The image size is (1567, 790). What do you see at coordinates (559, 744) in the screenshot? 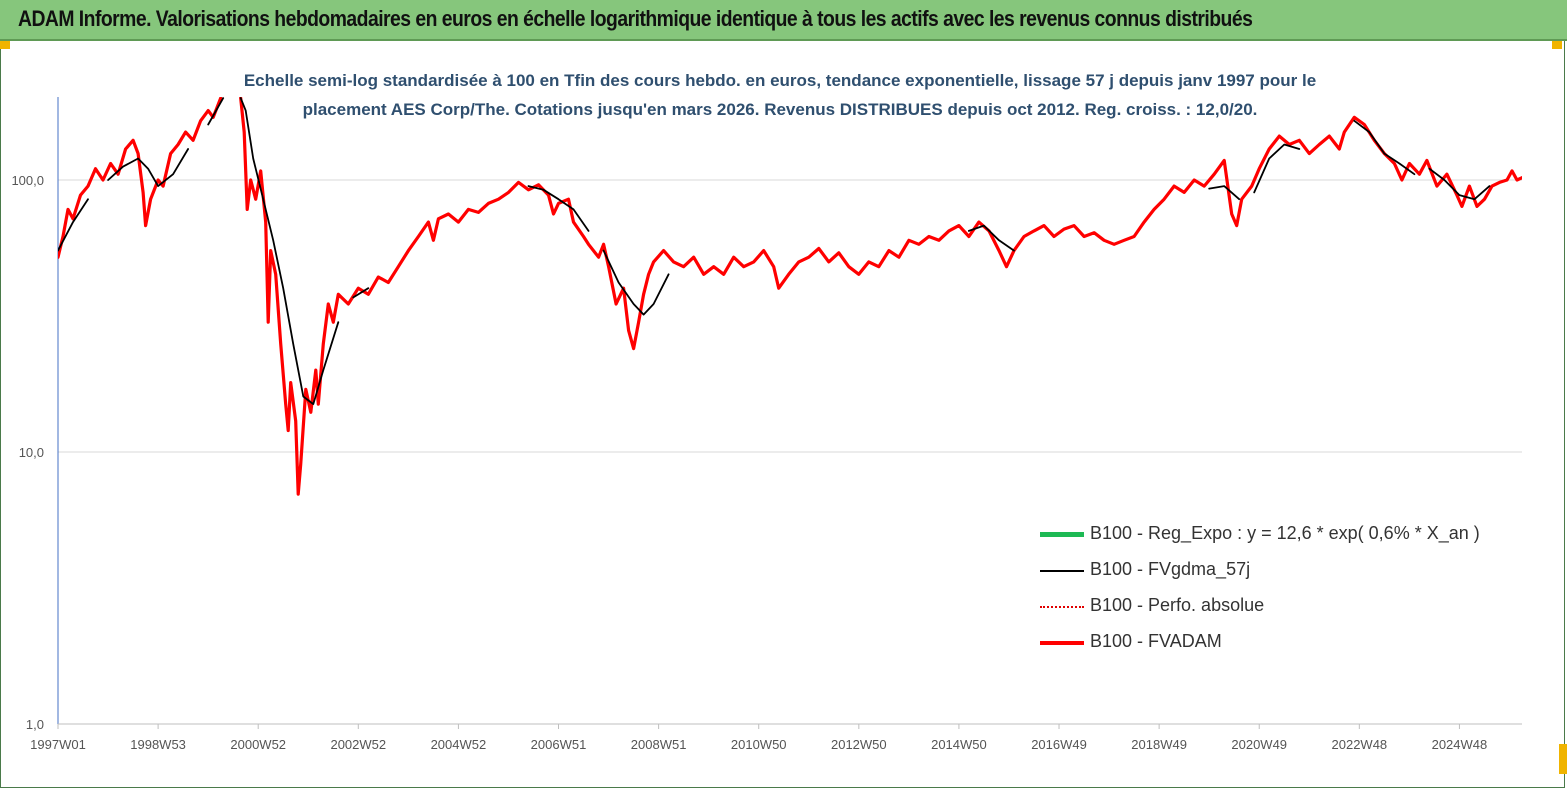
I see `x-tick-label: 2006W51` at bounding box center [559, 744].